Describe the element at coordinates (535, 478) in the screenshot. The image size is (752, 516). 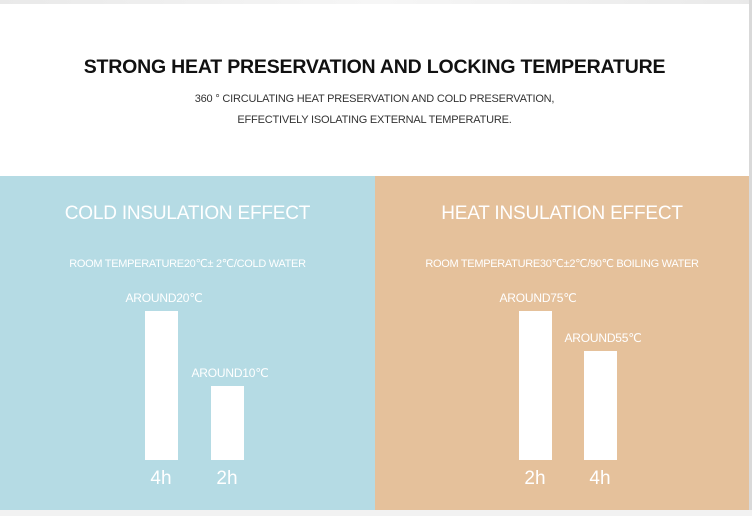
I see `heat-tick-2h: 2h` at that location.